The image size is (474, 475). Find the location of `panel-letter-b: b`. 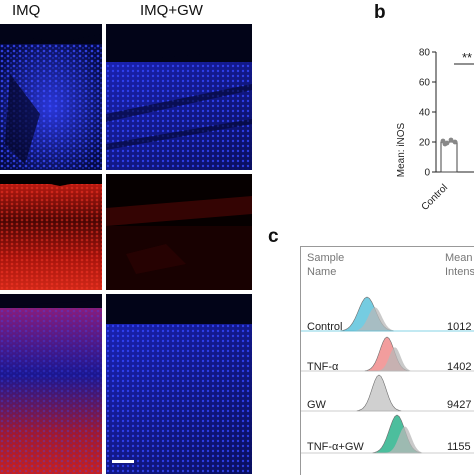

panel-letter-b: b is located at coordinates (380, 12).